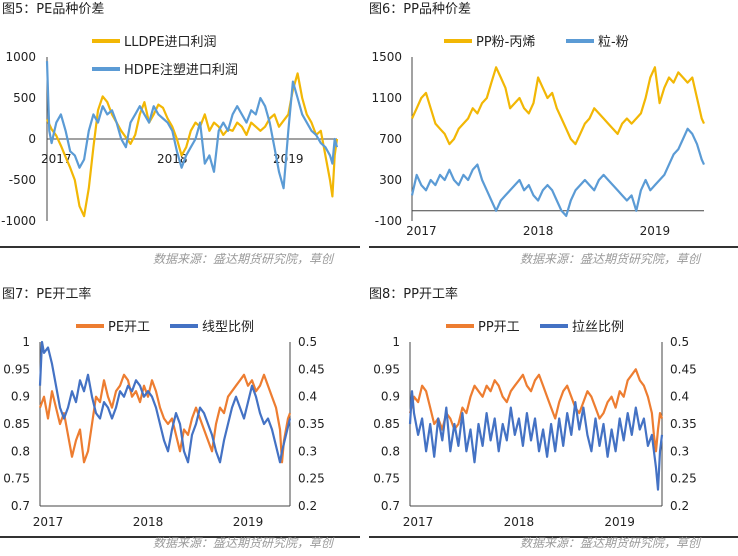  I want to click on y-tick-label: 0, so click(32, 139).